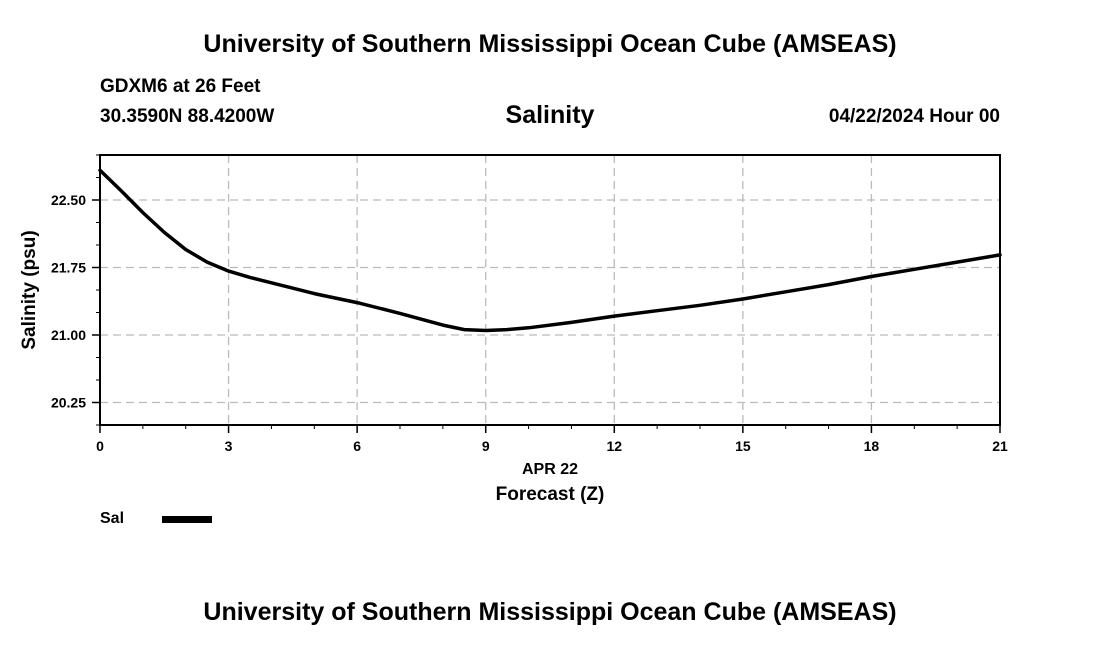 The image size is (1100, 650). What do you see at coordinates (872, 446) in the screenshot?
I see `x-tick-label: 18` at bounding box center [872, 446].